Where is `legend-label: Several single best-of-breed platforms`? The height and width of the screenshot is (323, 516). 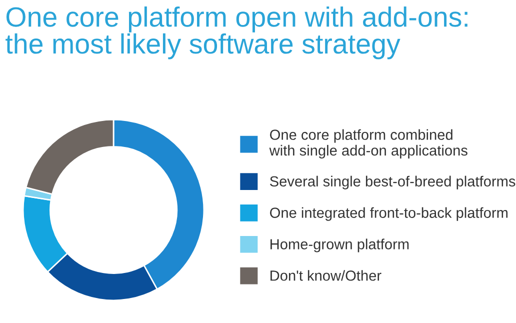
legend-label: Several single best-of-breed platforms is located at coordinates (393, 183).